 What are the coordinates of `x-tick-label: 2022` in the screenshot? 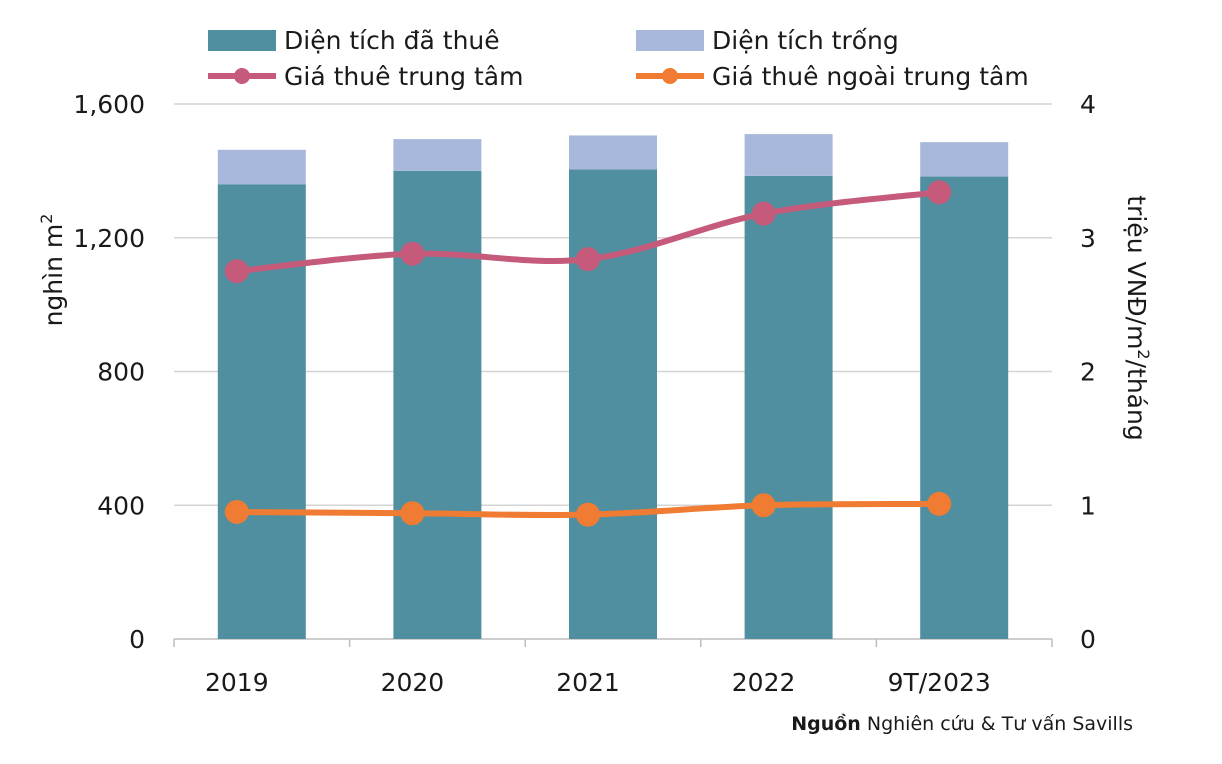 It's located at (764, 682).